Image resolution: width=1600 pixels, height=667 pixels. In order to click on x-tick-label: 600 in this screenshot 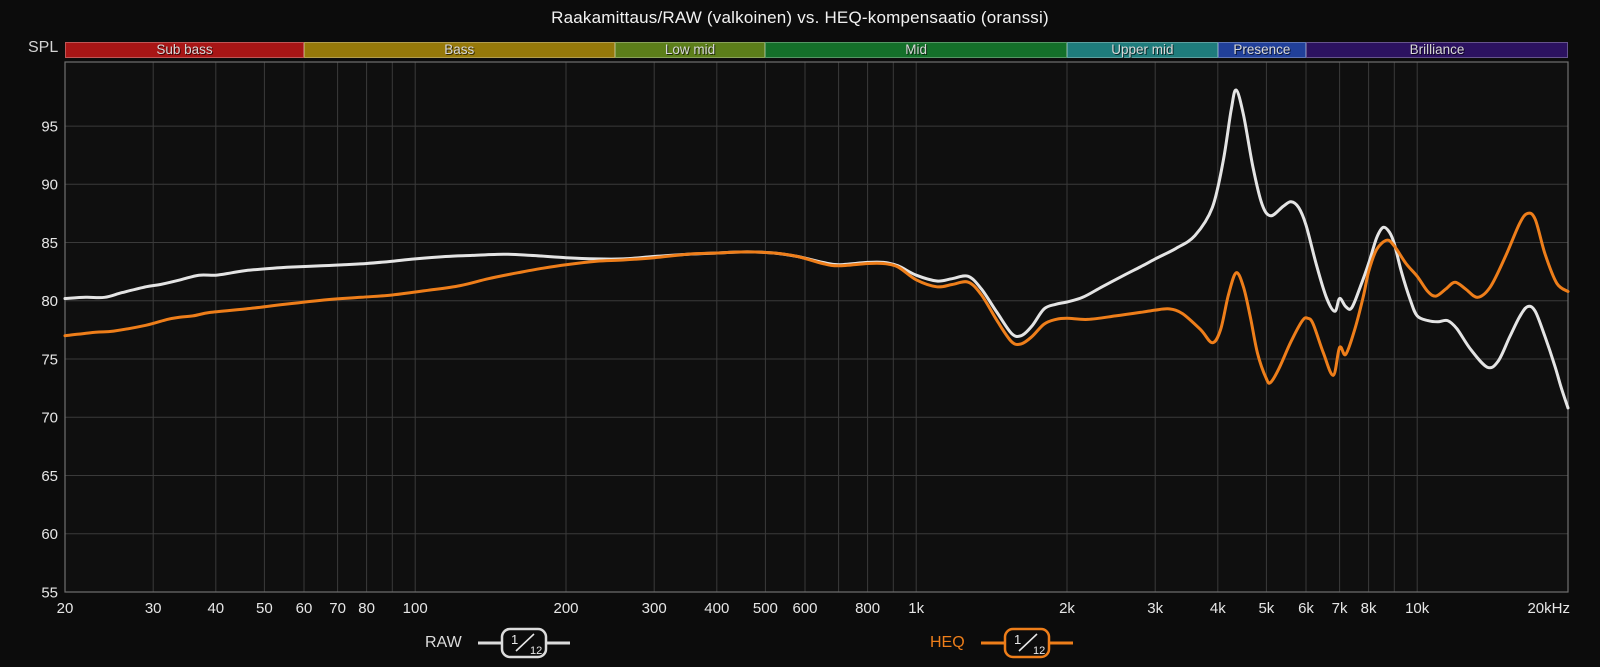, I will do `click(804, 608)`.